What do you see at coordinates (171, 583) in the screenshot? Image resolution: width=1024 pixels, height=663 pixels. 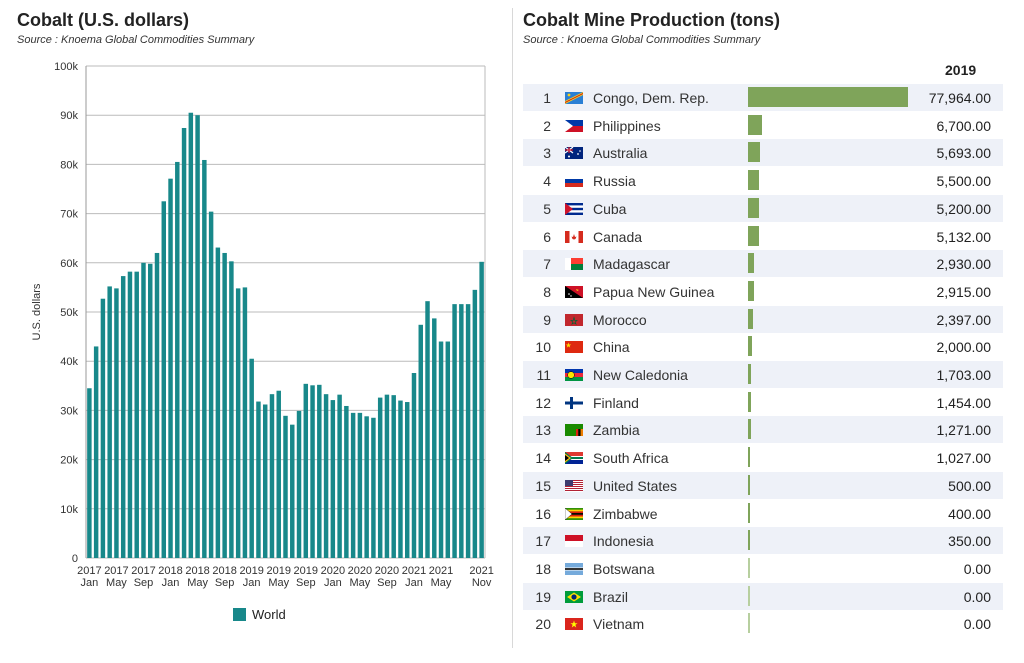 I see `x-tick-month: Jan` at bounding box center [171, 583].